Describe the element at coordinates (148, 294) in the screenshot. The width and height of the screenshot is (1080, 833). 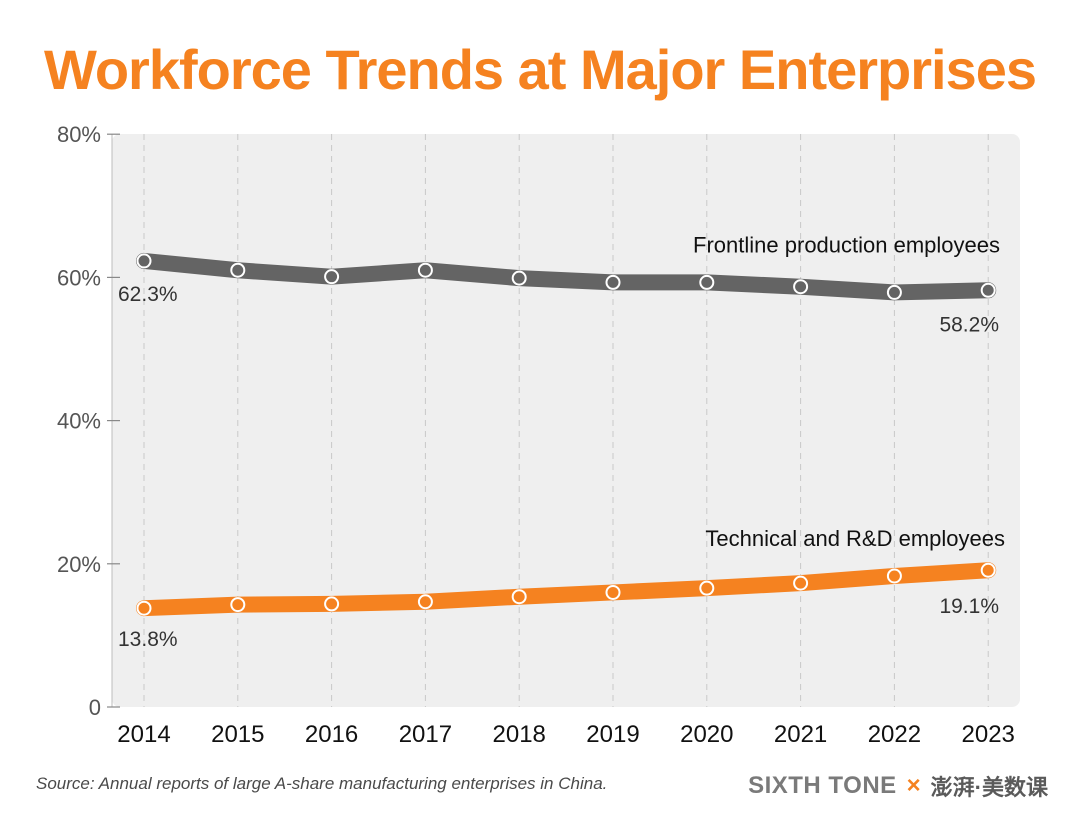
I see `data-label-start: 62.3%` at that location.